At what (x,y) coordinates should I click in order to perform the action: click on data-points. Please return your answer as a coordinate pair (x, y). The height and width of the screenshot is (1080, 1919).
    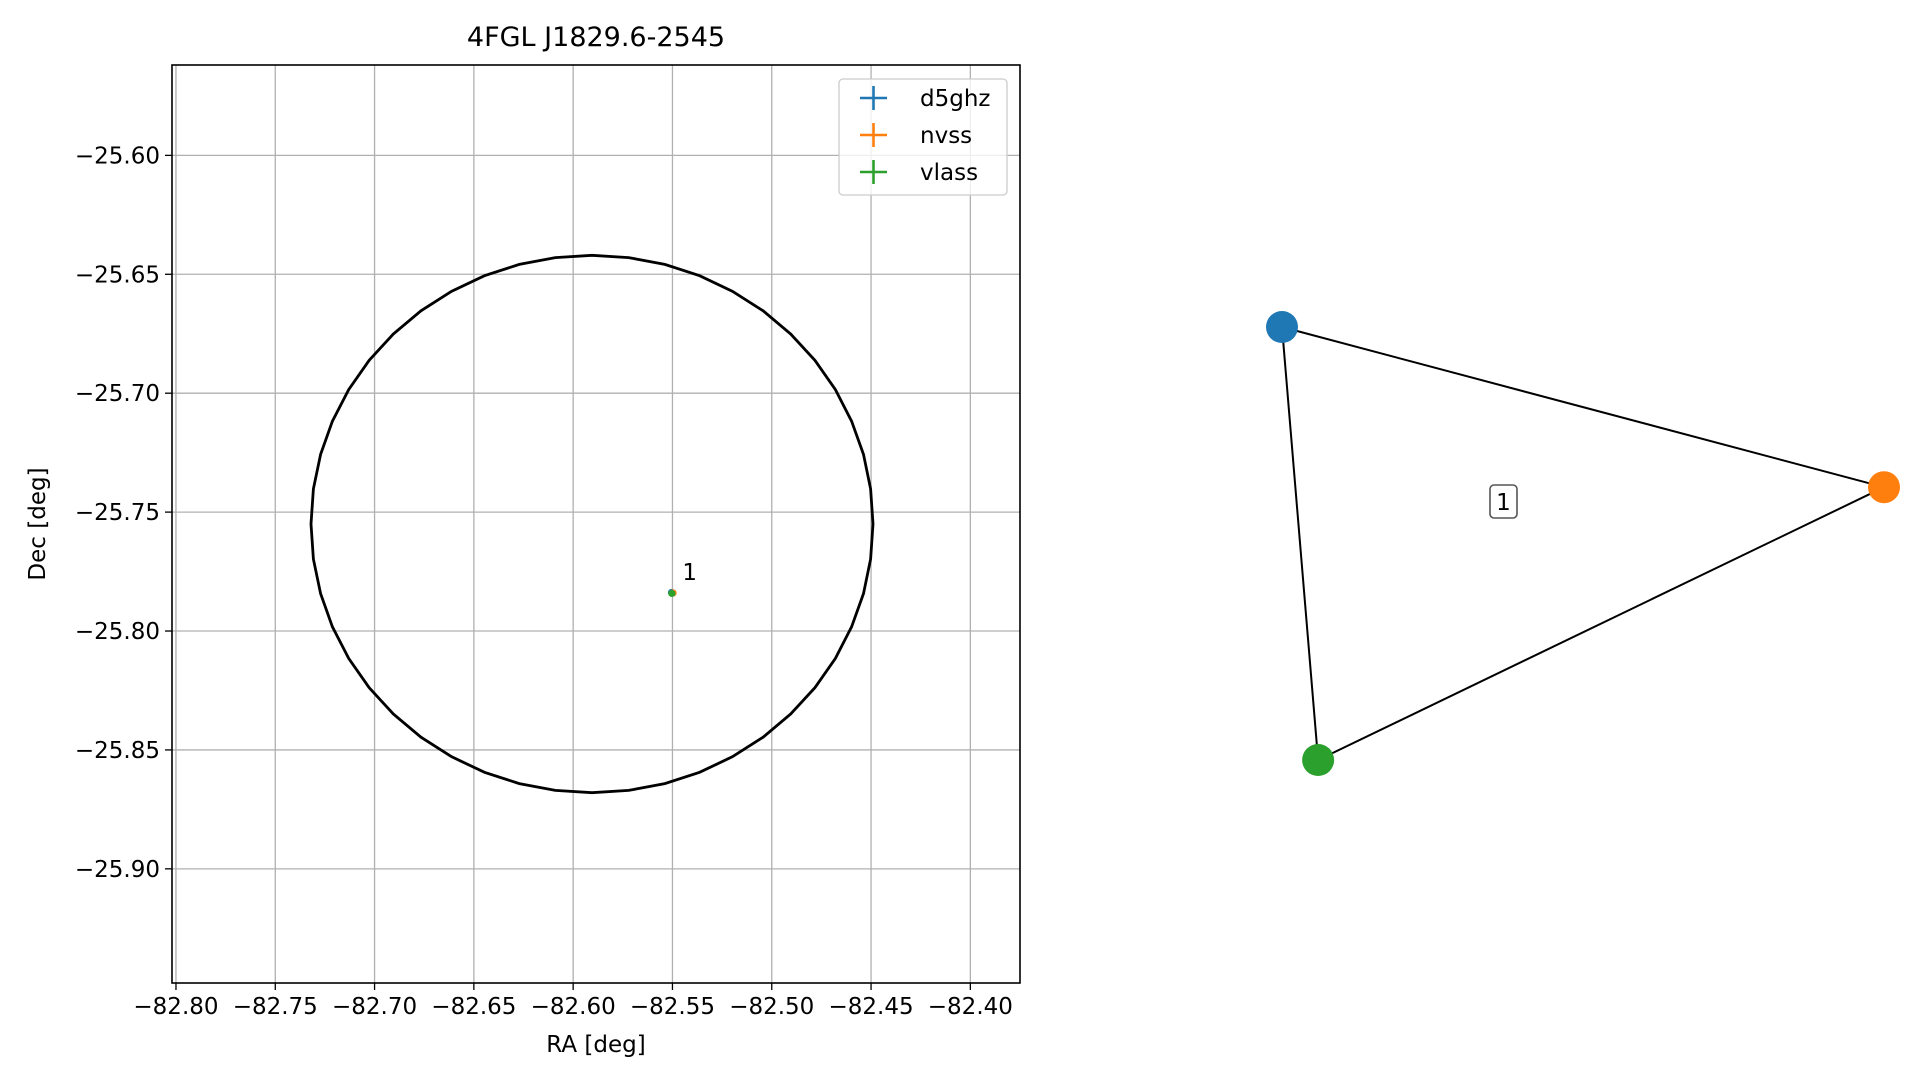
    Looking at the image, I should click on (672, 593).